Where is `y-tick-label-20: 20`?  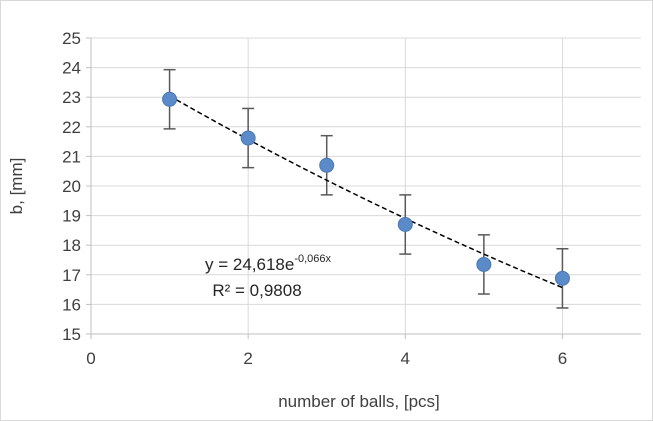 y-tick-label-20: 20 is located at coordinates (71, 186).